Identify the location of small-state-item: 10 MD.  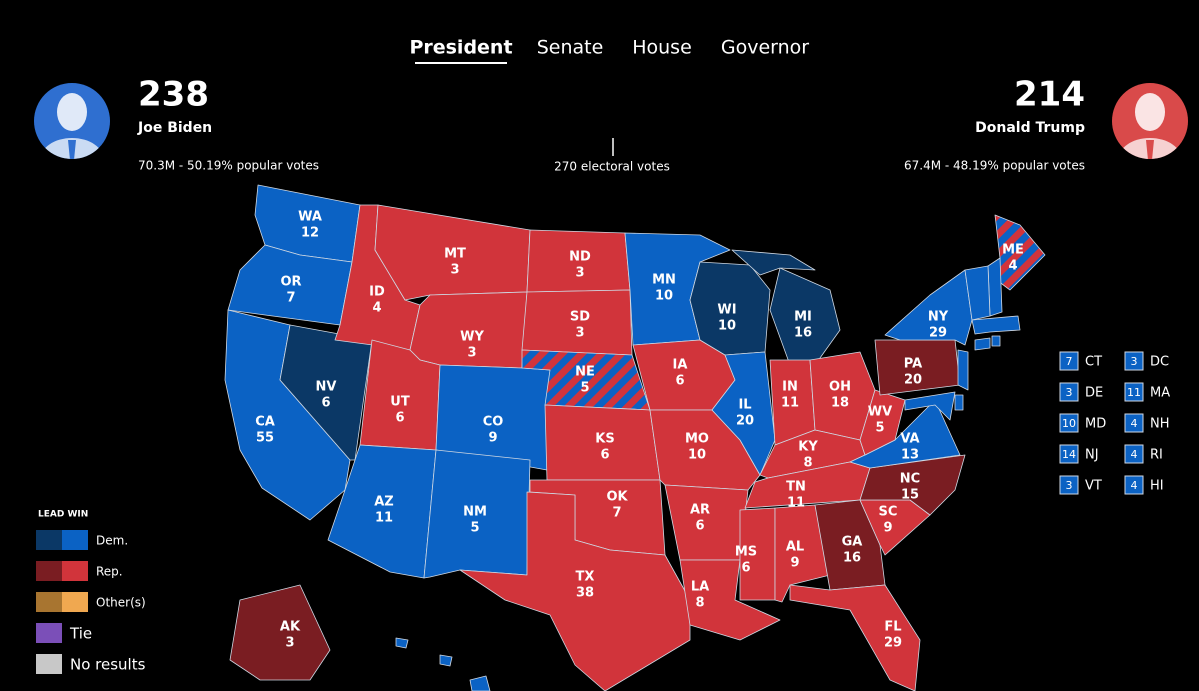
(1082, 423).